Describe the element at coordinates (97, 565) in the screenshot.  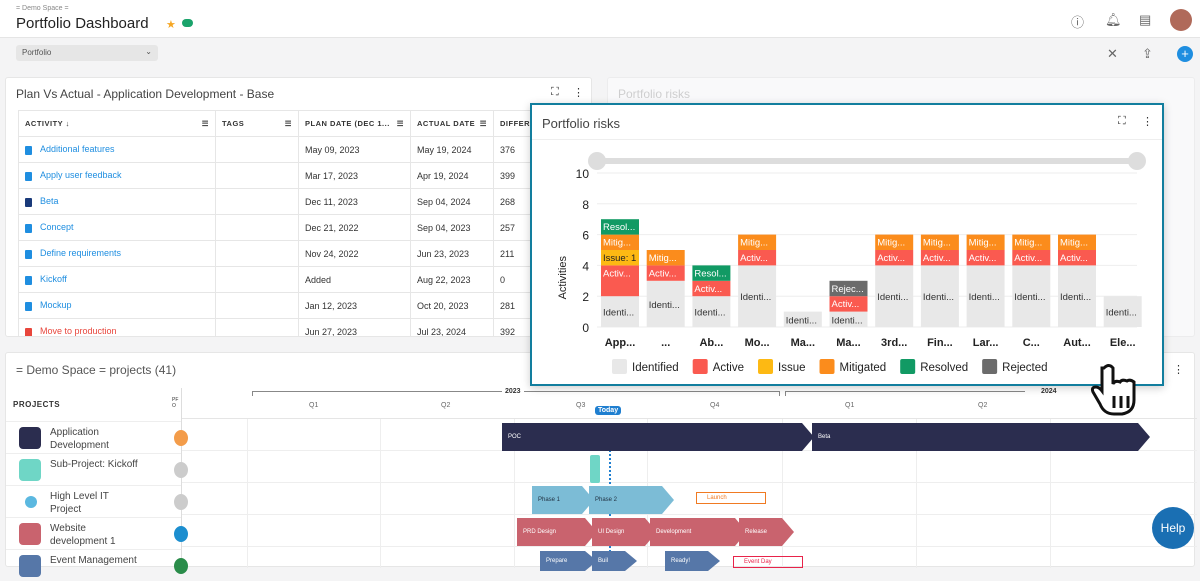
I see `project-row: Event Management` at that location.